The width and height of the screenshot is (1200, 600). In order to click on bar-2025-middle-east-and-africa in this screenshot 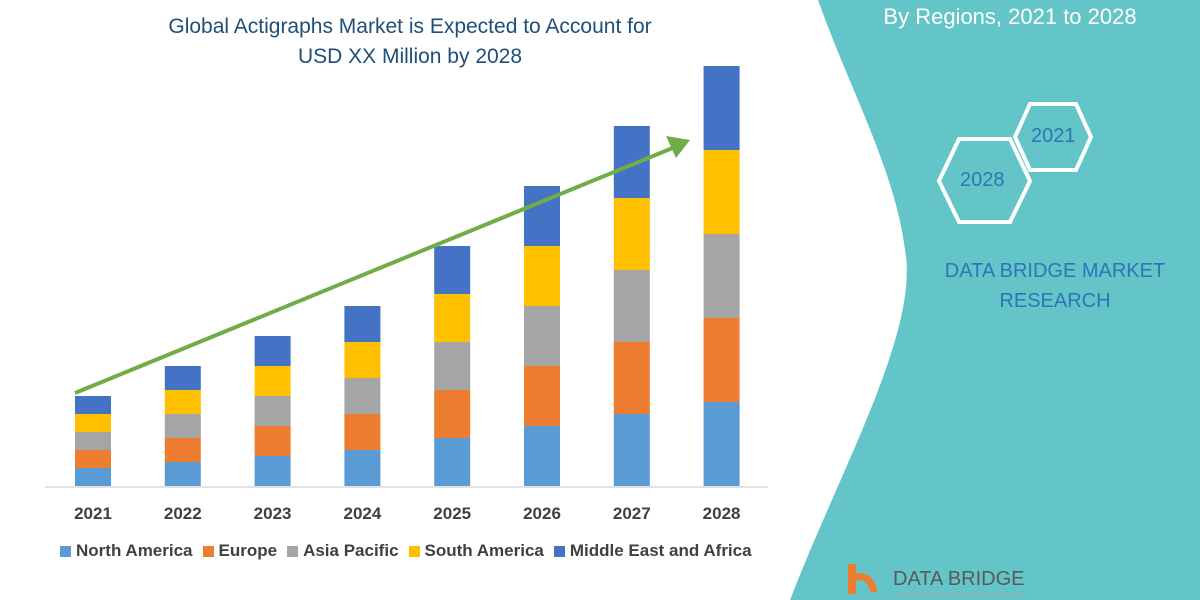, I will do `click(452, 270)`.